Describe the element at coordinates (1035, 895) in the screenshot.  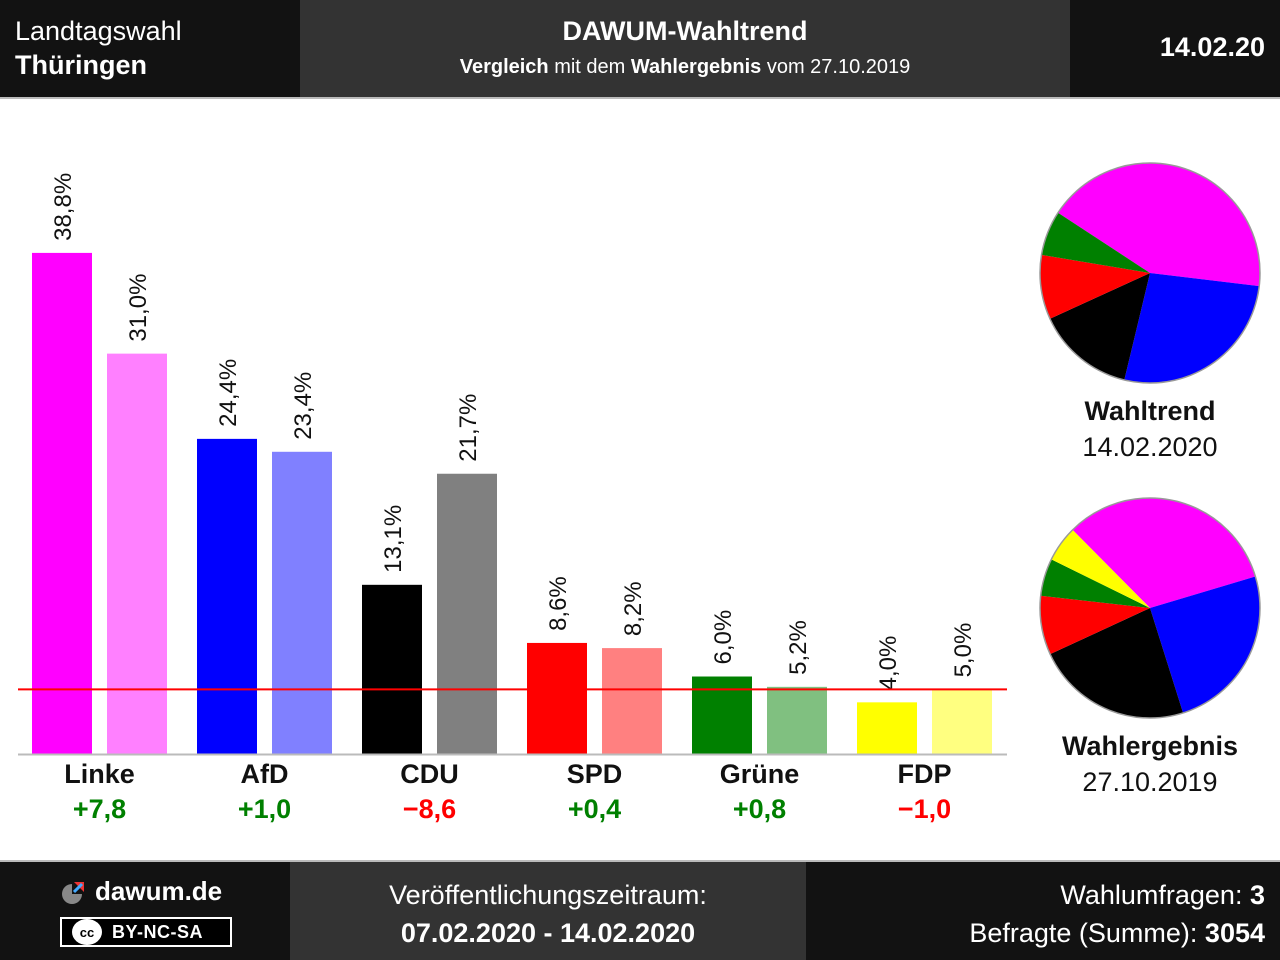
I see `polls-count: Wahlumfragen: 3` at that location.